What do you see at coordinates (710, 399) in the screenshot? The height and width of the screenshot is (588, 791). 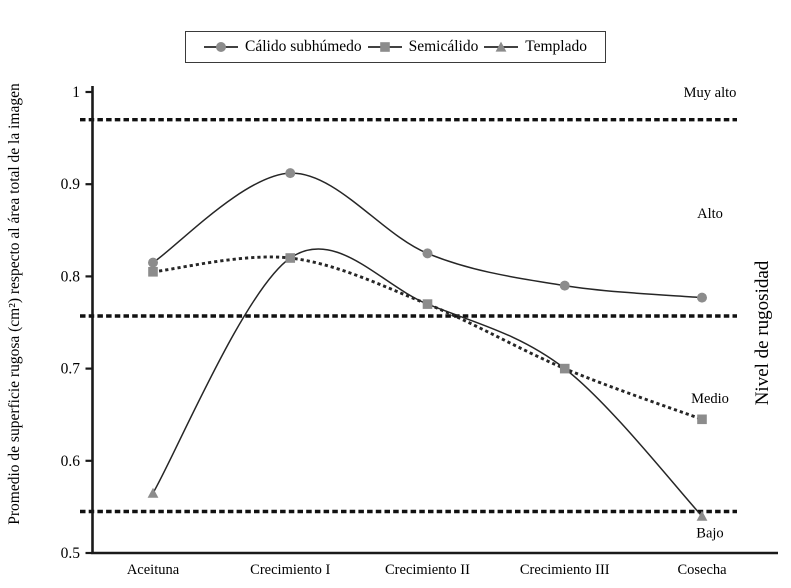 I see `zone-label-2: Medio` at bounding box center [710, 399].